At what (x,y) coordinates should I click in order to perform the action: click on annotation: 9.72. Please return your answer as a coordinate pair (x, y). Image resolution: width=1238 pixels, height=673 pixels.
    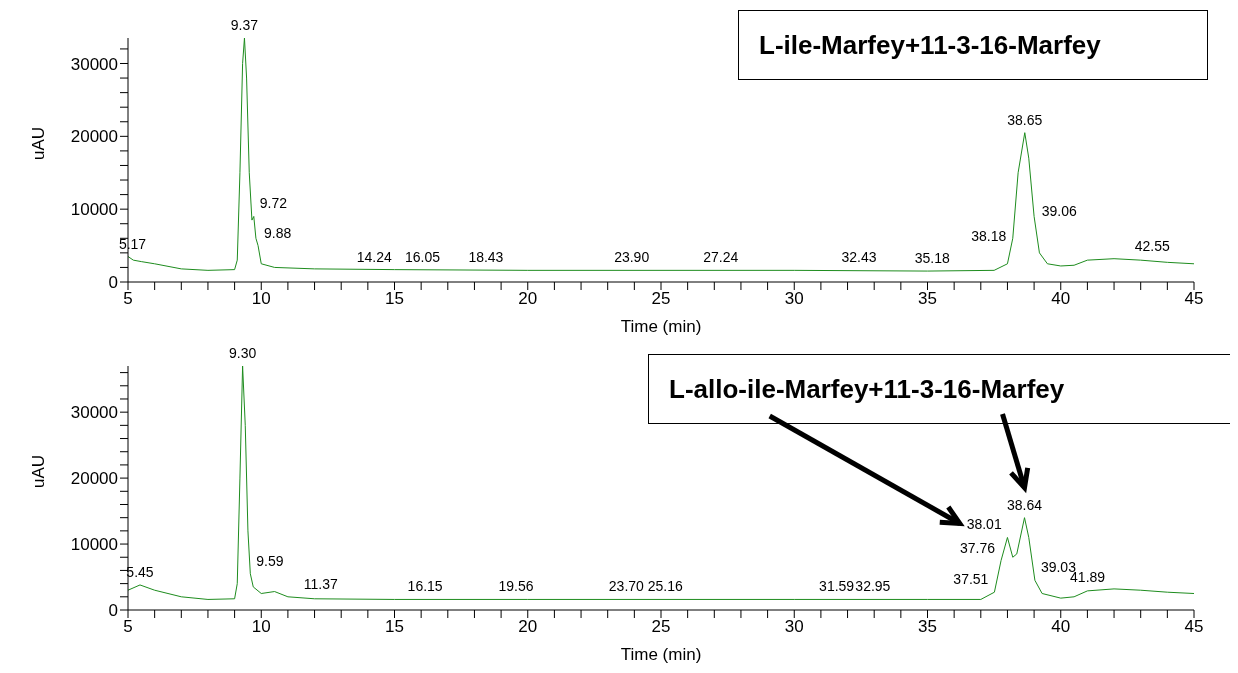
    Looking at the image, I should click on (273, 203).